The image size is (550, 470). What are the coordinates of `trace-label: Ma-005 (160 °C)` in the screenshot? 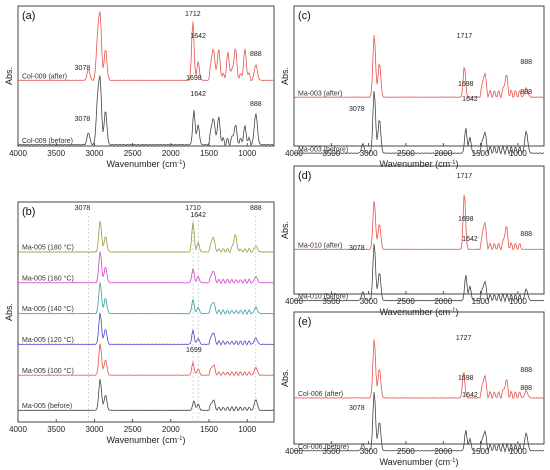 It's located at (48, 278).